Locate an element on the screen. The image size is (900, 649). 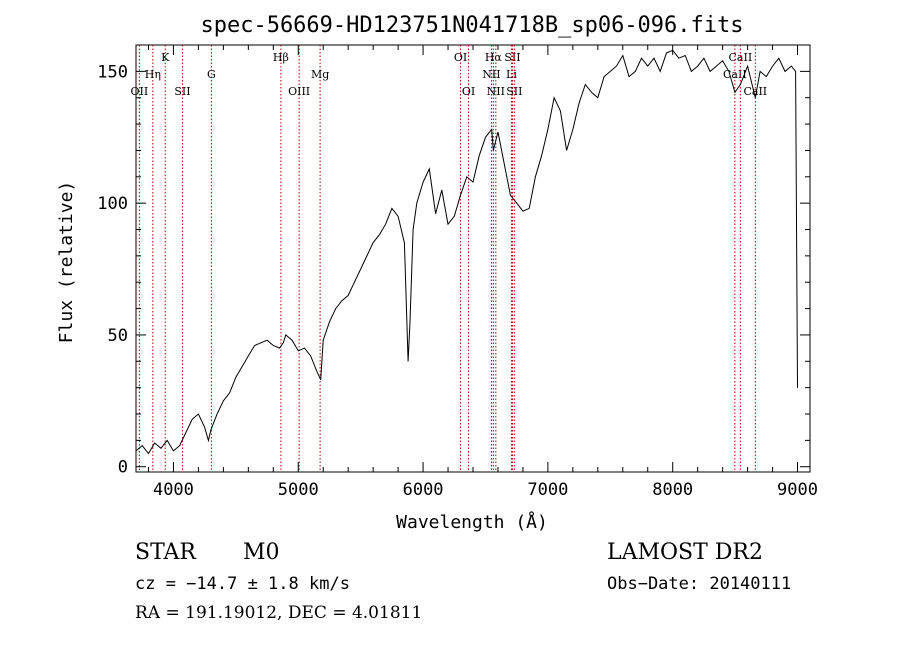
x-tick-label: 5000 is located at coordinates (298, 490).